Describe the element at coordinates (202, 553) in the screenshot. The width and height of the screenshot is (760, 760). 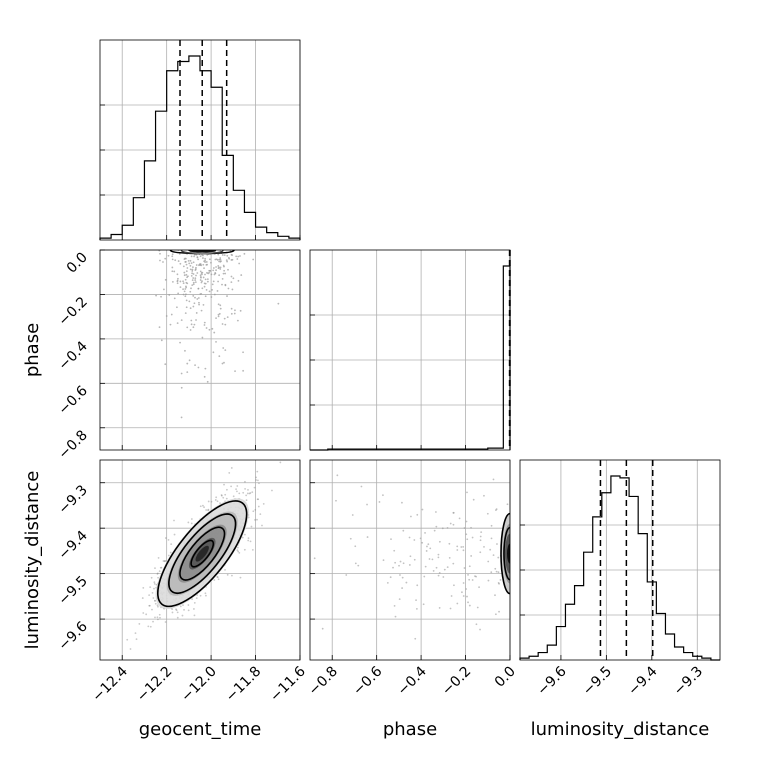
I see `contour` at that location.